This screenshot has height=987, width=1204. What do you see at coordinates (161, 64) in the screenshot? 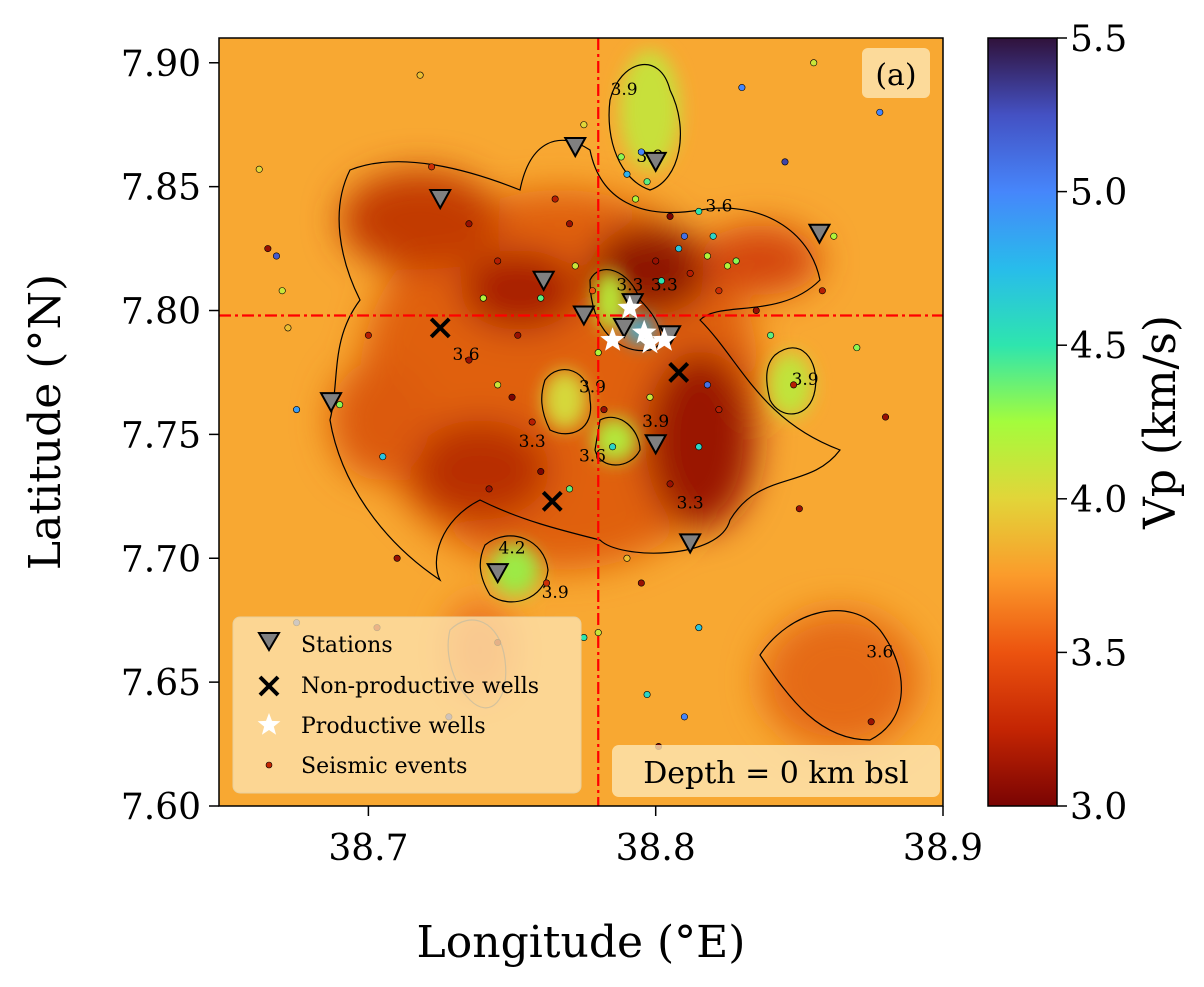
I see `y-tick-label: 7.90` at bounding box center [161, 64].